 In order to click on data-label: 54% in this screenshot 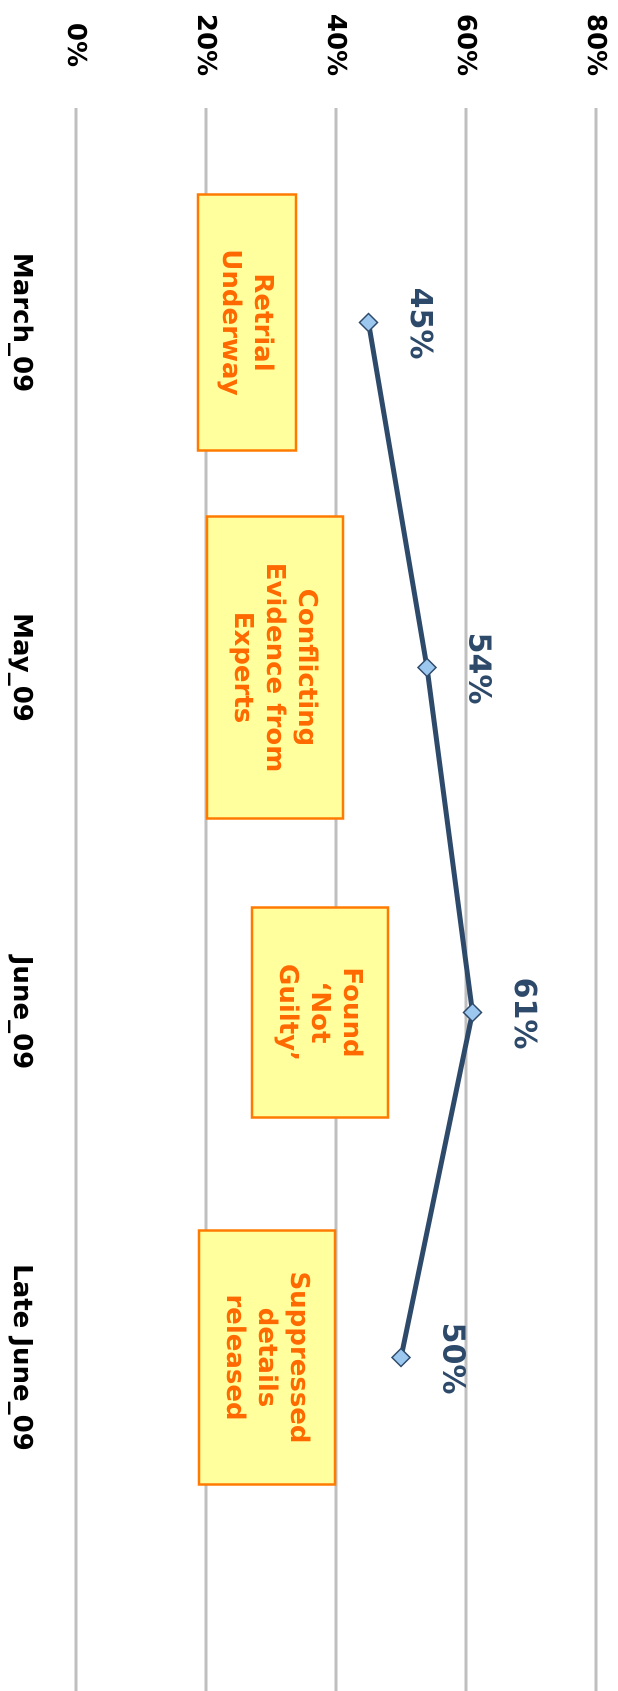, I will do `click(479, 669)`.